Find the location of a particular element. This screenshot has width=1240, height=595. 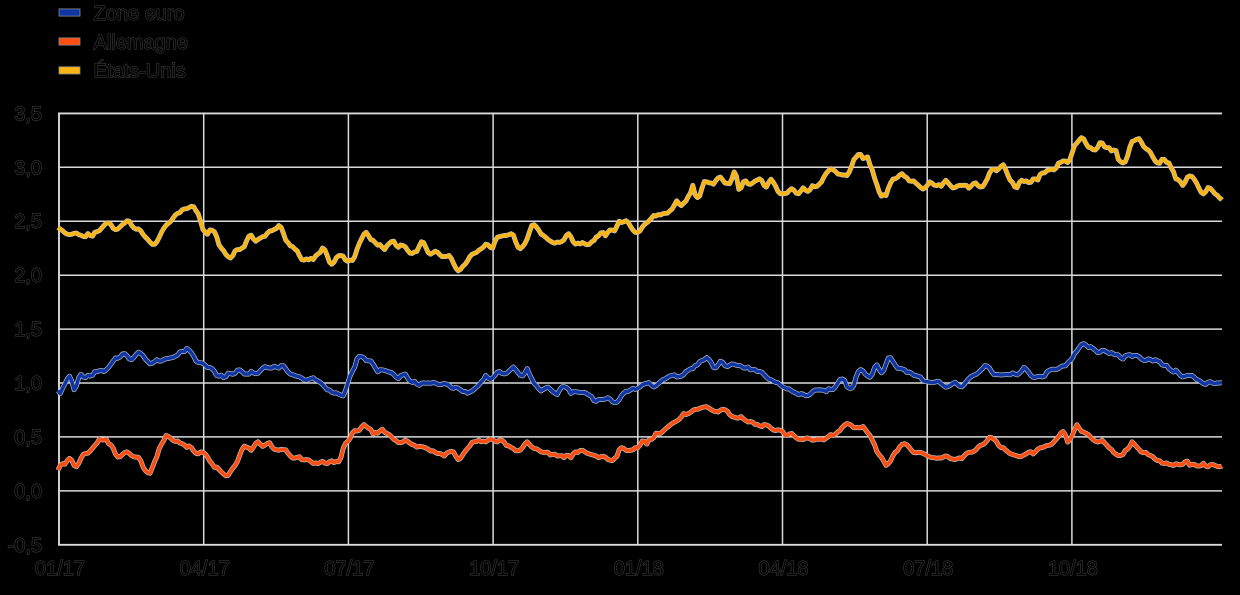

svg-text: États-Unis is located at coordinates (140, 71).